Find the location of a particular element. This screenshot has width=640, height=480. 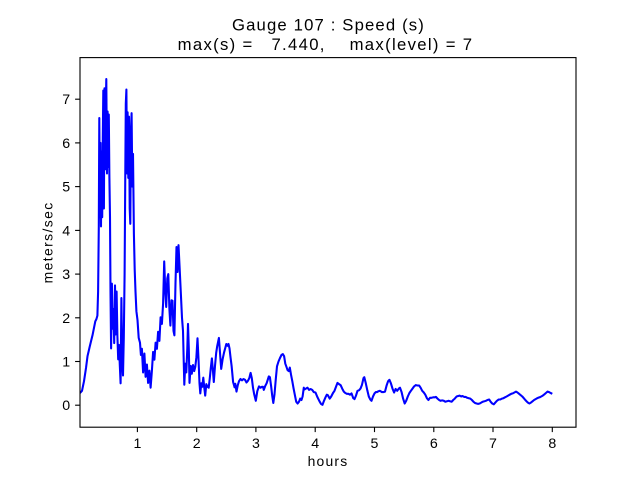

svg-text:max(s) = 7.440, max(level: max(s) = 7.440, max(level) = 7 is located at coordinates (326, 44).